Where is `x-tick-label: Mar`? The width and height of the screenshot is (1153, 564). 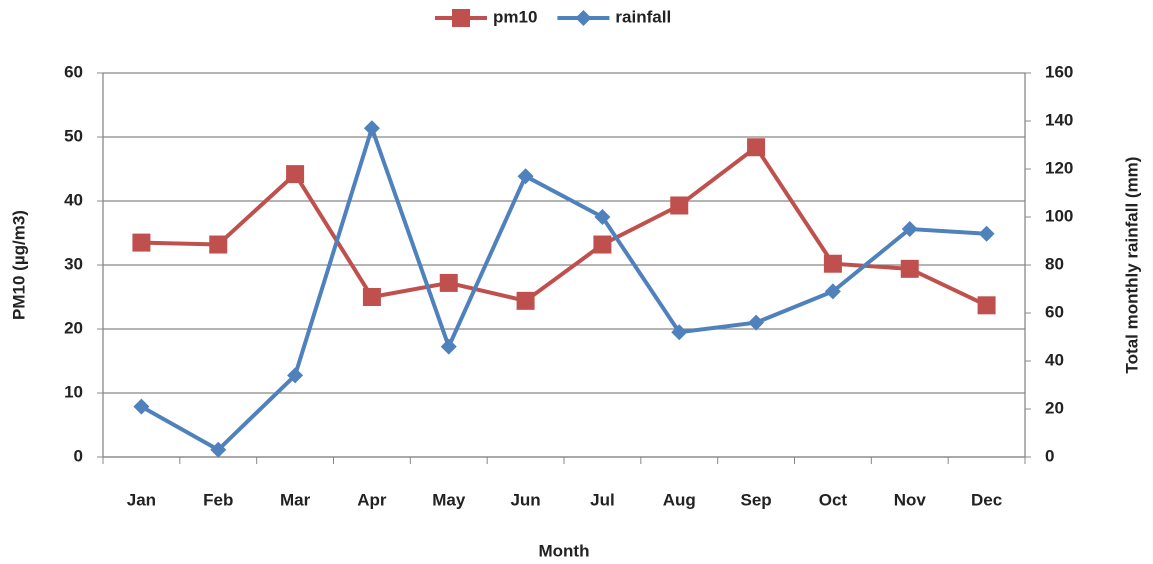 x-tick-label: Mar is located at coordinates (295, 499).